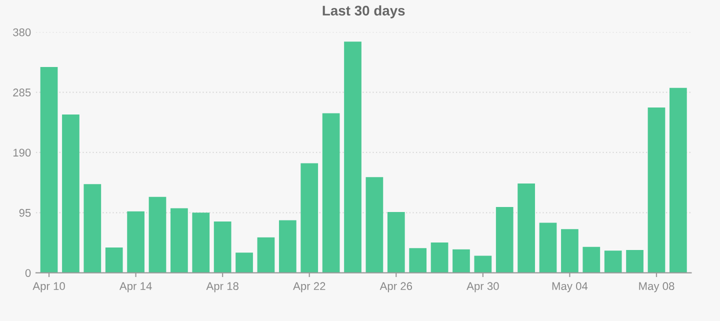 The image size is (720, 321). Describe the element at coordinates (309, 287) in the screenshot. I see `x-tick-label: Apr 22` at that location.